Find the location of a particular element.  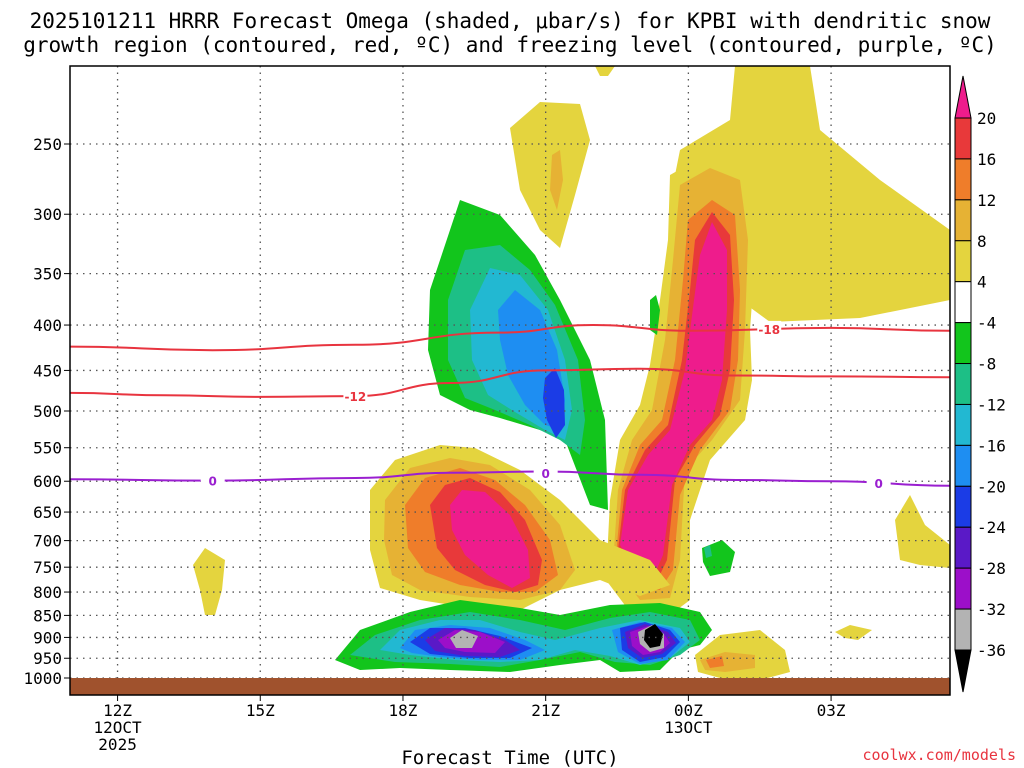

omega-descent-column-magenta is located at coordinates (673, 401).